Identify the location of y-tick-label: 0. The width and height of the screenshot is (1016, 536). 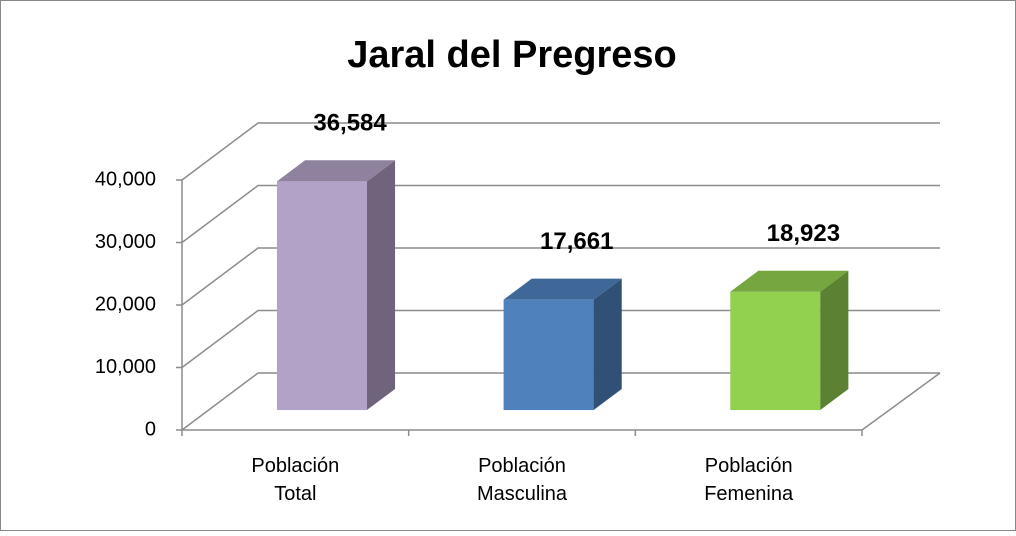
(150, 429).